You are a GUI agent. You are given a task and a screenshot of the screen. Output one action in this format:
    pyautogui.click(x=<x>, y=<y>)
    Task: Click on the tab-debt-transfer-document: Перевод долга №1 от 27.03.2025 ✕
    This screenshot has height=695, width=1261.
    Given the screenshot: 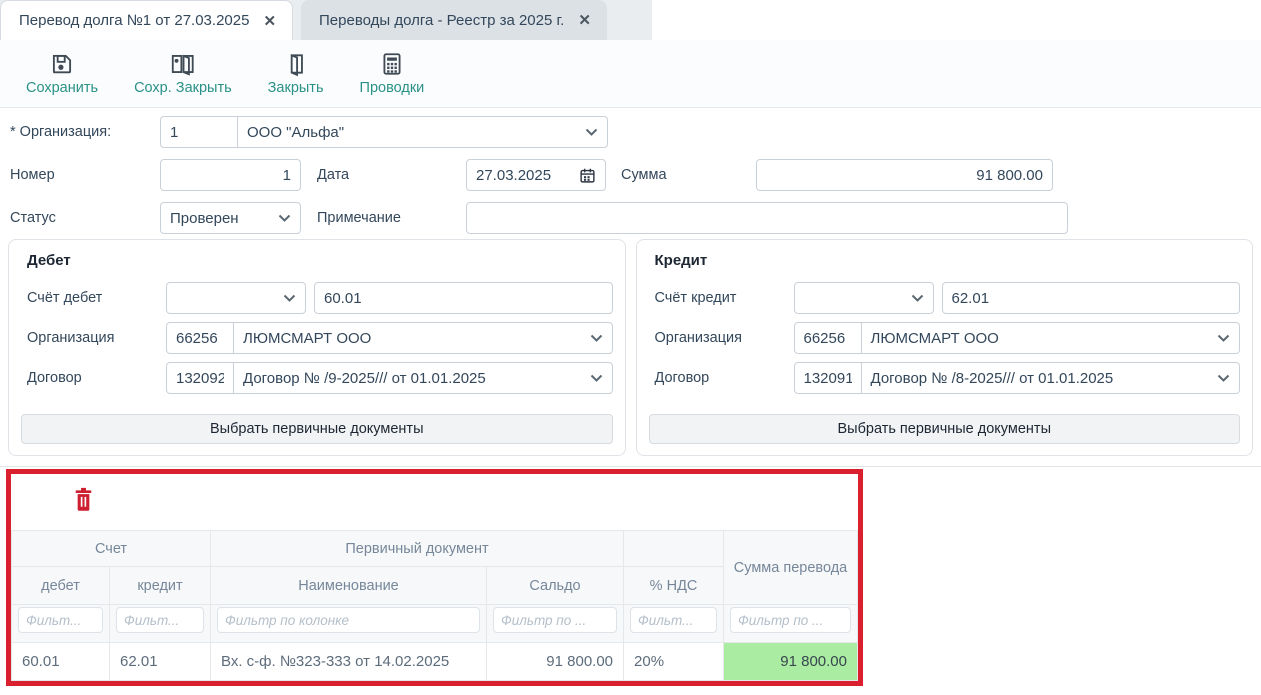 What is the action you would take?
    pyautogui.click(x=147, y=20)
    